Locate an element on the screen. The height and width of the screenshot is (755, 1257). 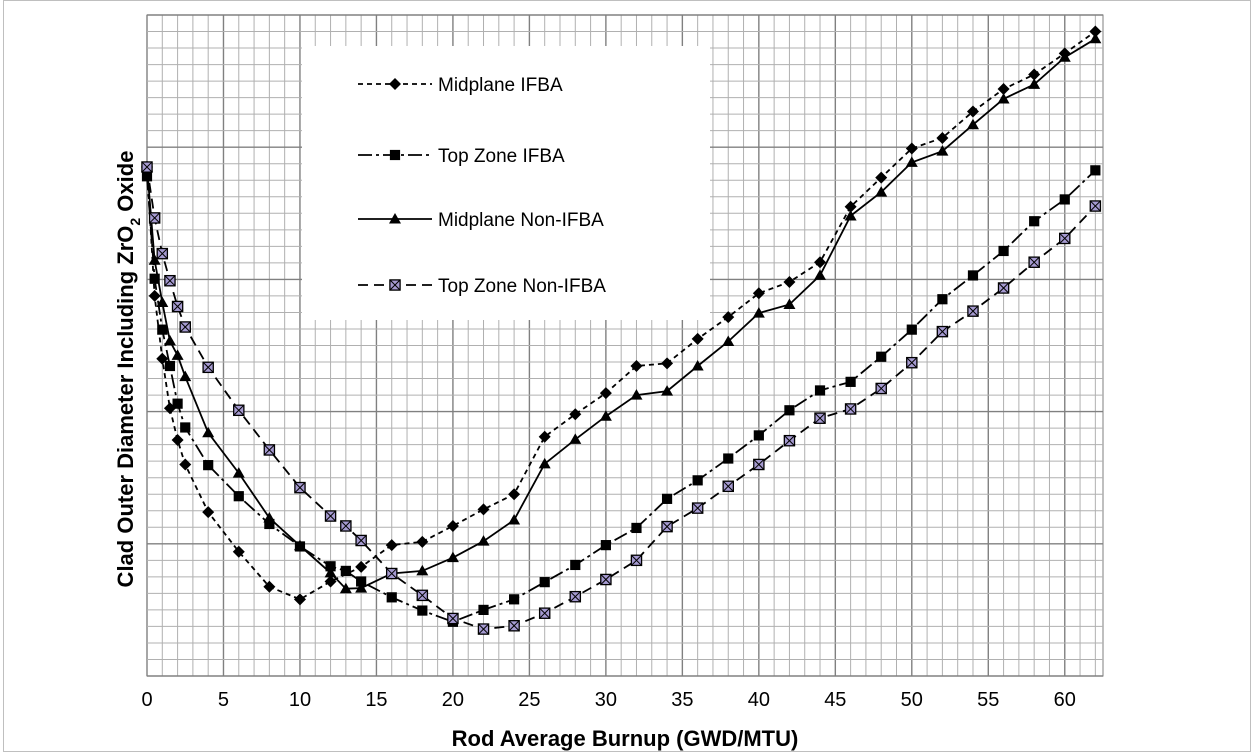
x-tick-label: 10 is located at coordinates (300, 700).